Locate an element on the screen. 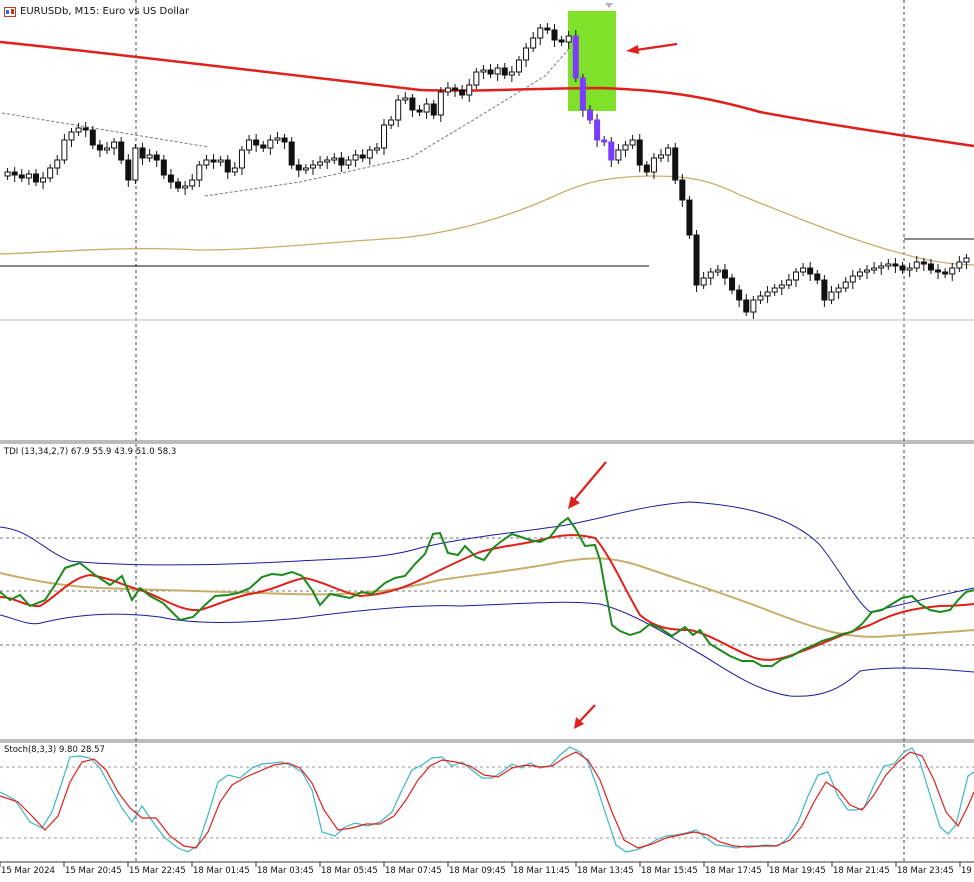 This screenshot has height=882, width=974. tdi-upper-band is located at coordinates (487, 557).